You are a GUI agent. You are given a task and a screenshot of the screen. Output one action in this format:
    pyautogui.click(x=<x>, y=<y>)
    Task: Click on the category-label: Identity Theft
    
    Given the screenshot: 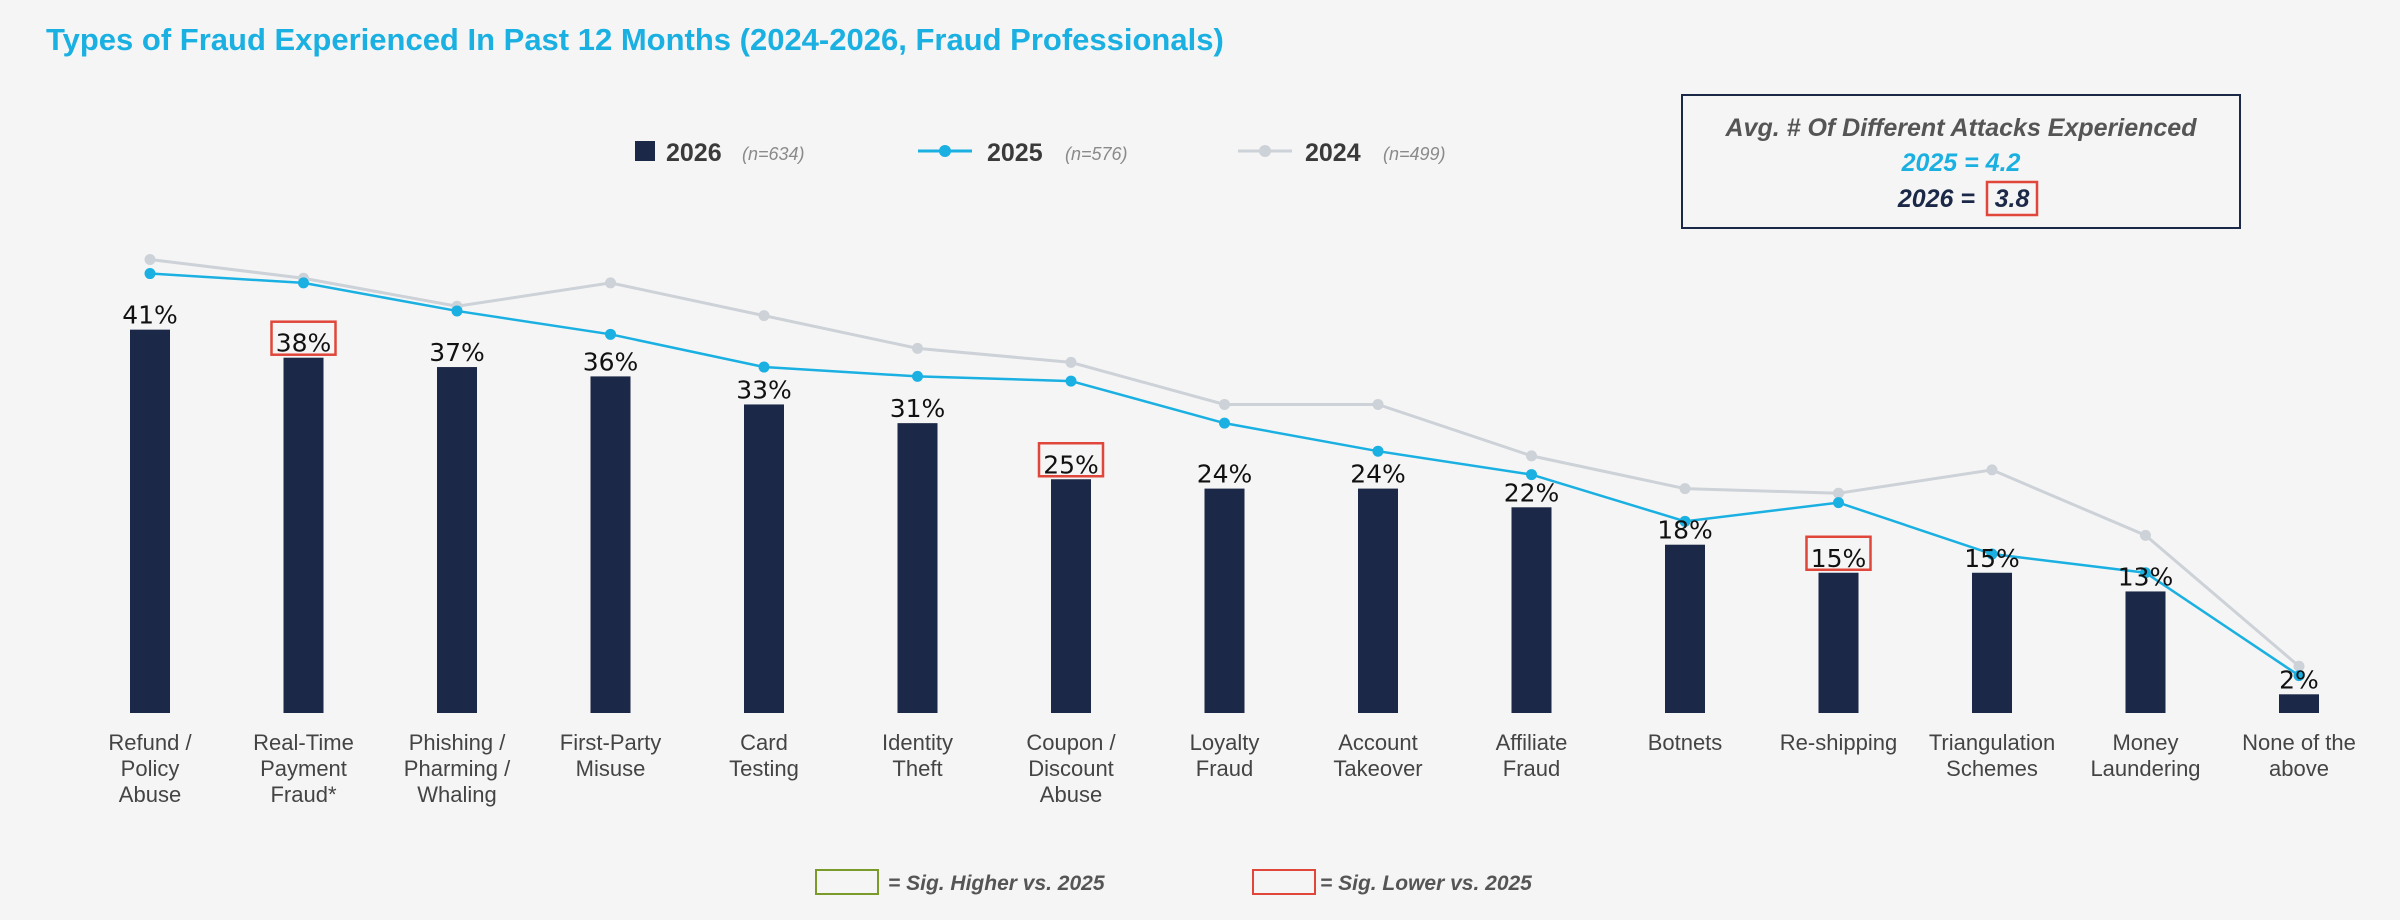 What is the action you would take?
    pyautogui.click(x=917, y=755)
    